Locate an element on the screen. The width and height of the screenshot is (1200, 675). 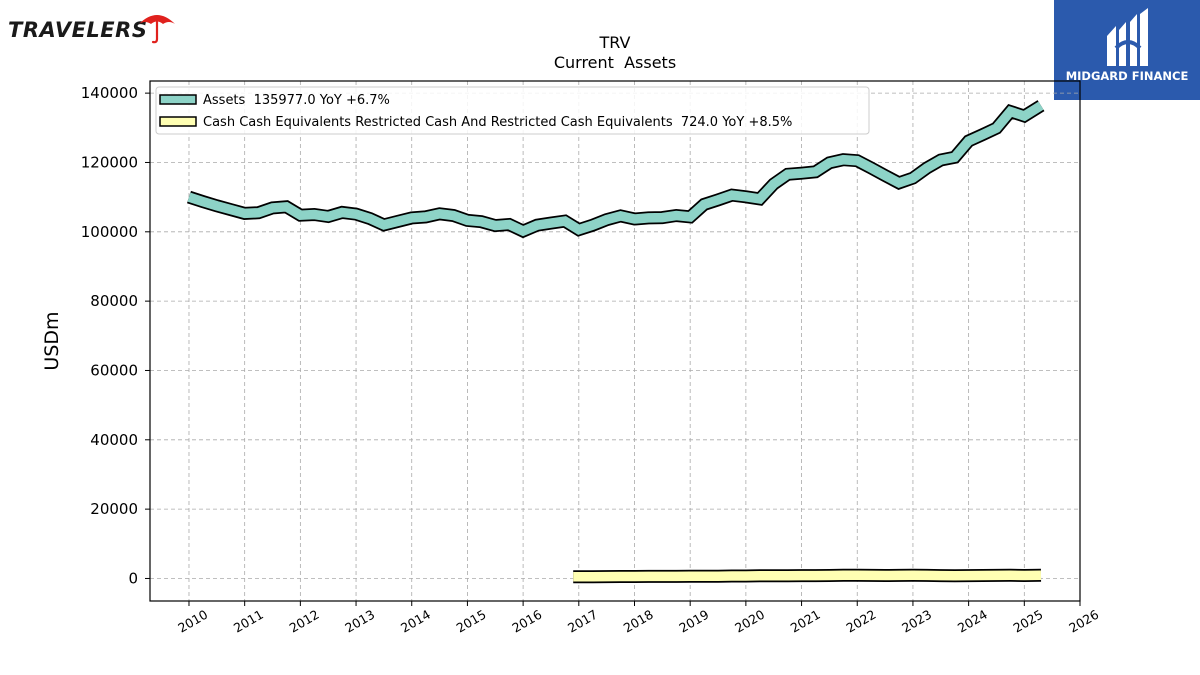
x-tick-label: 2016 is located at coordinates (526, 621).